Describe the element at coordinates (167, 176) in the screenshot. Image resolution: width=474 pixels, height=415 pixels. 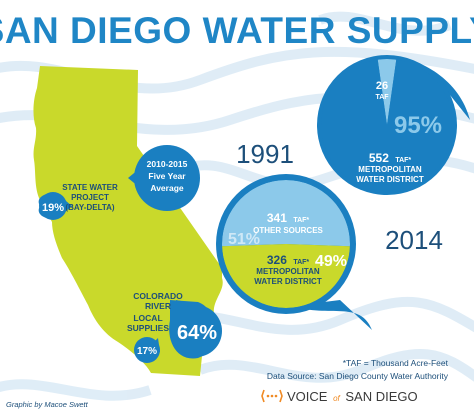
I see `average-line2: Five Year` at that location.